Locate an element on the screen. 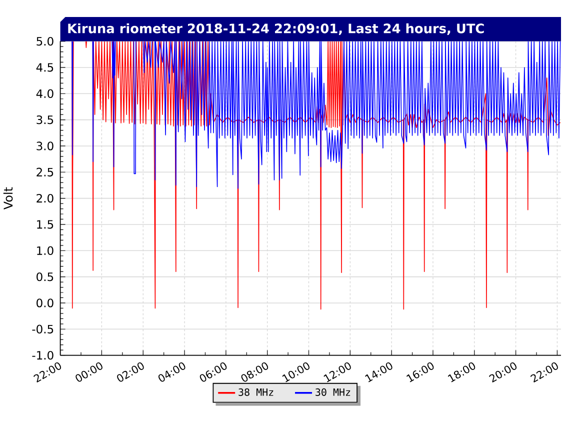 This screenshot has width=570, height=426. y-tick-label: 0.0 is located at coordinates (45, 303).